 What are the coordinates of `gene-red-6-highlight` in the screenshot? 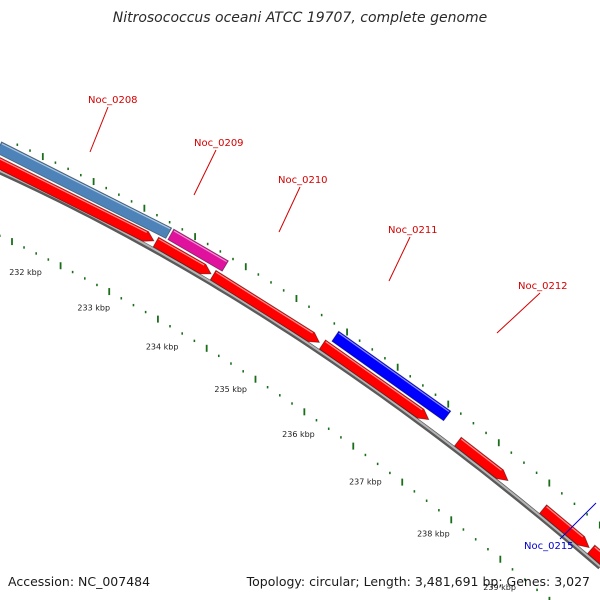 It's located at (565, 522).